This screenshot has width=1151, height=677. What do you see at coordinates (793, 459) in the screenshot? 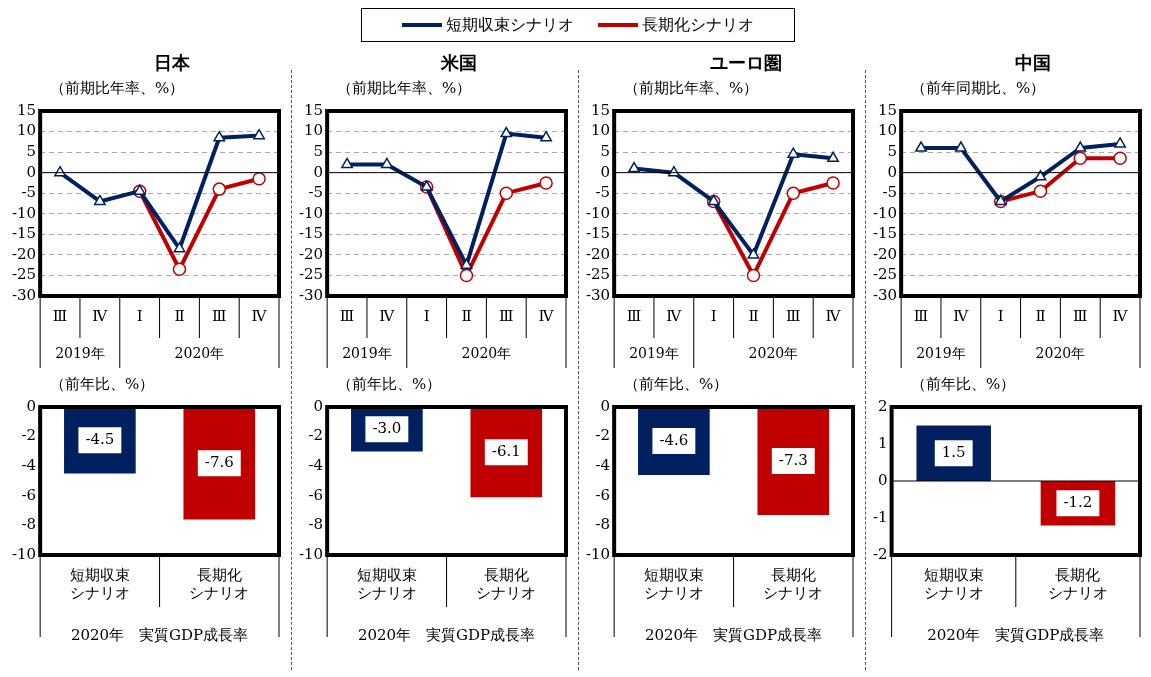
I see `data-label: -7.3` at bounding box center [793, 459].